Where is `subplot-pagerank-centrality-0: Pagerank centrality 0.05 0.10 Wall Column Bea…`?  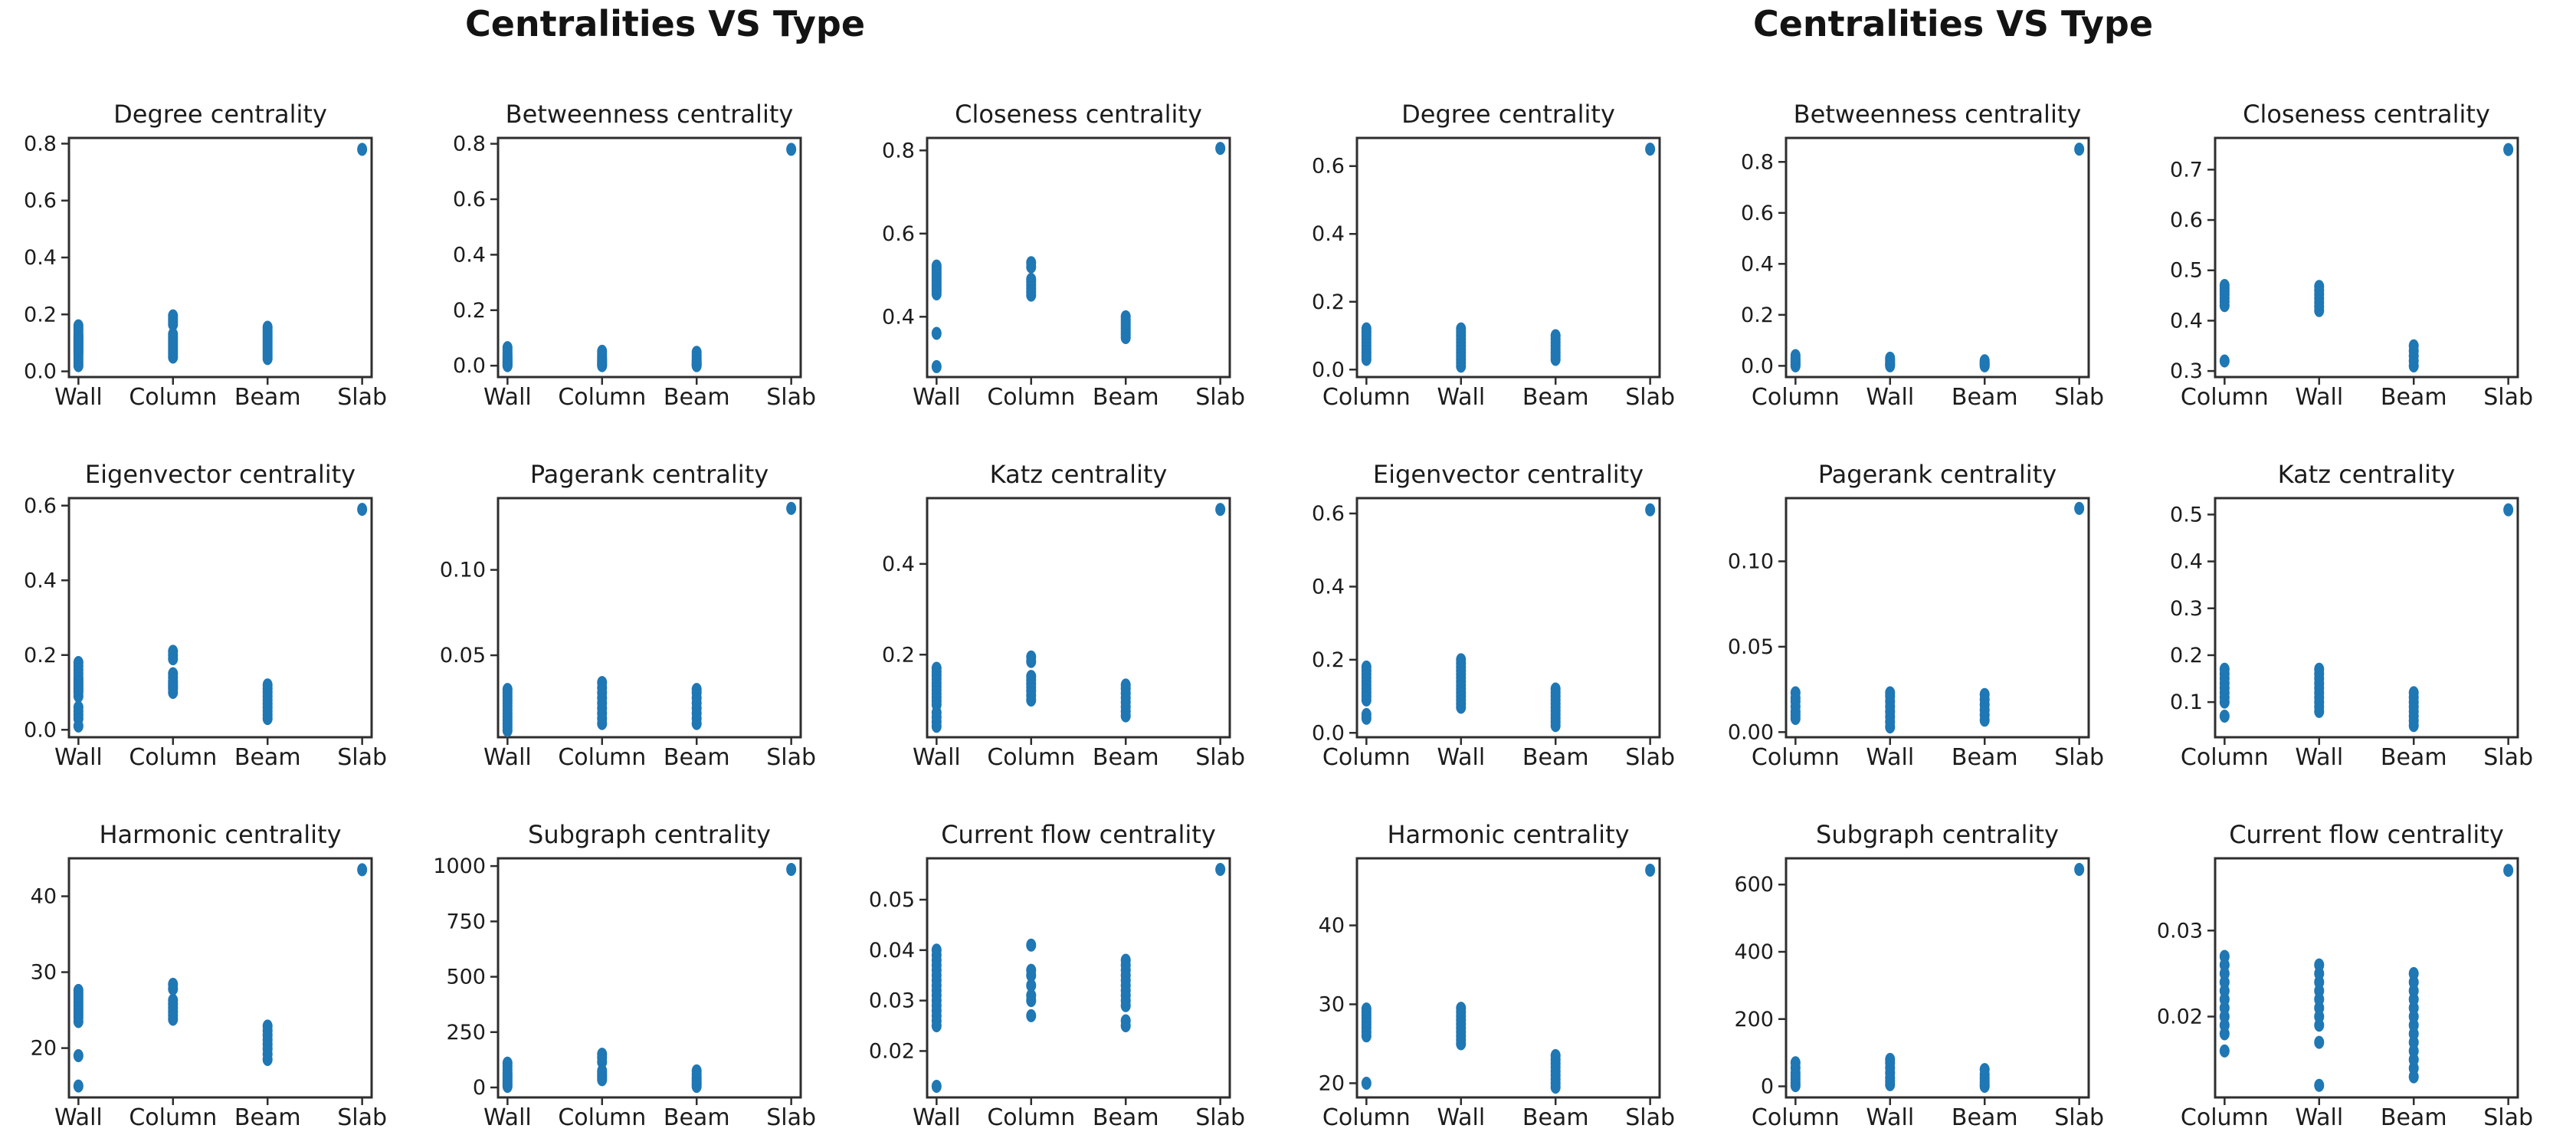 subplot-pagerank-centrality-0: Pagerank centrality 0.05 0.10 Wall Column Bea… is located at coordinates (628, 615).